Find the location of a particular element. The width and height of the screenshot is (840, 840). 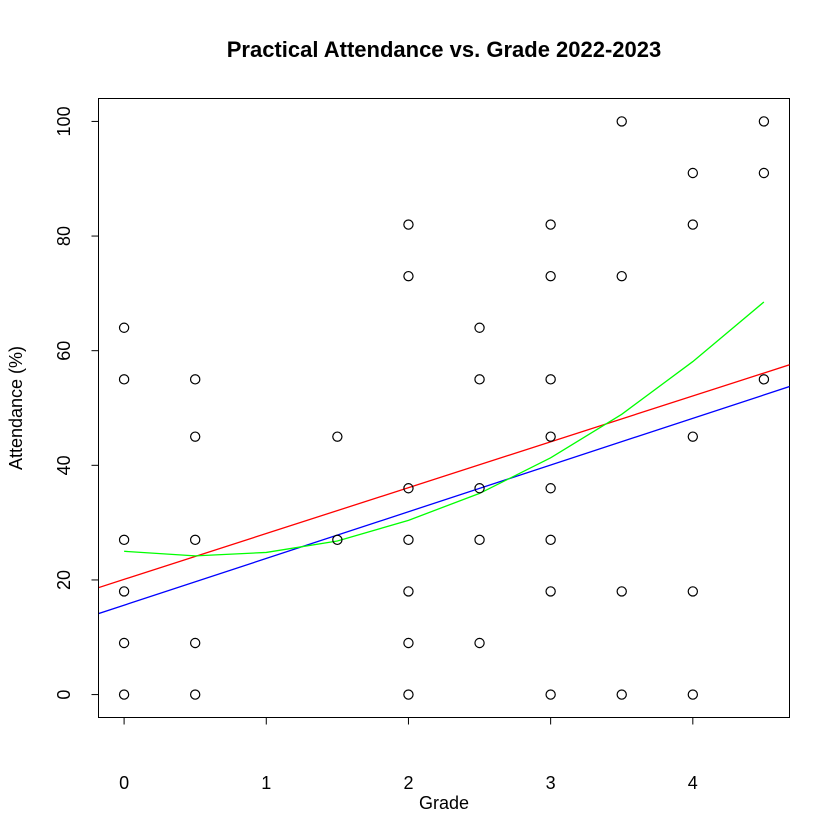

x-tick-label: 1 is located at coordinates (266, 783).